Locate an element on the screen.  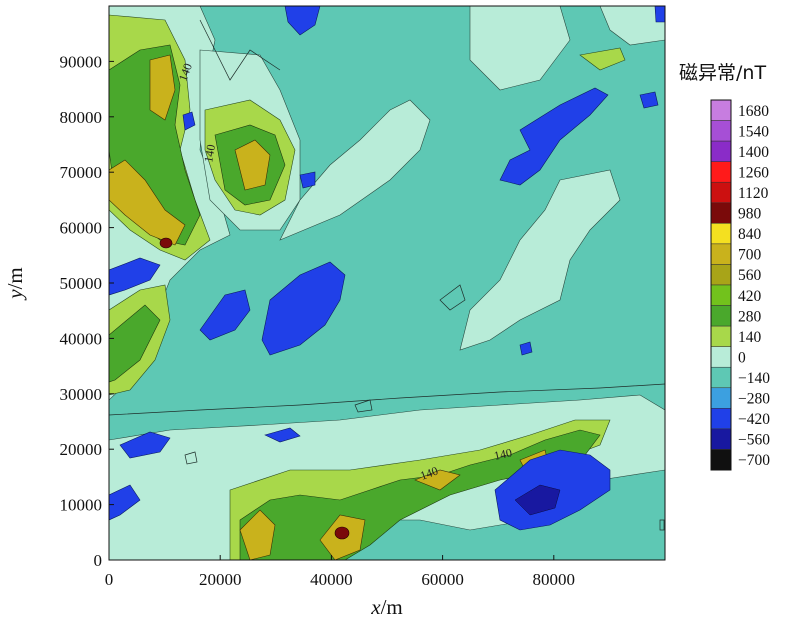
colorbar-tick-label: 140 is located at coordinates (750, 337).